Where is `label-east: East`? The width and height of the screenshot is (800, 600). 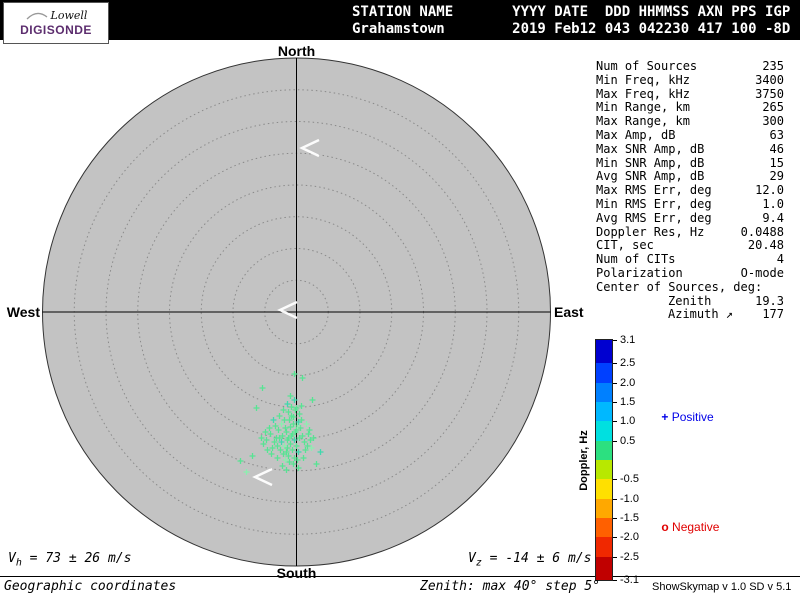
label-east: East is located at coordinates (569, 312).